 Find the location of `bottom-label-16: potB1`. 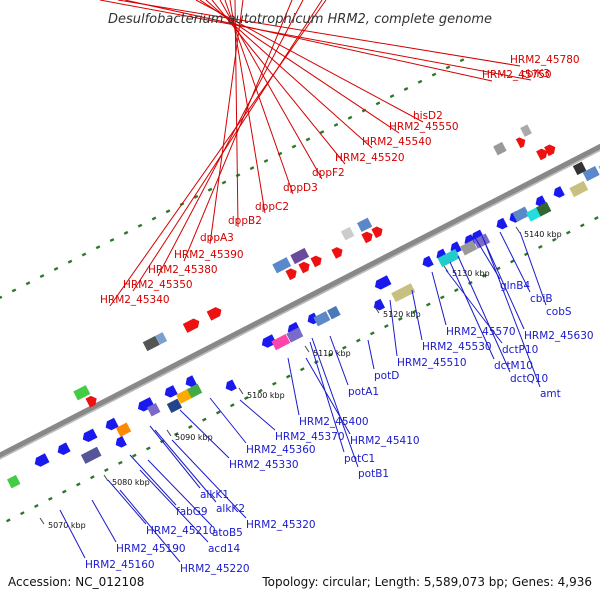

bottom-label-16: potB1 is located at coordinates (373, 474).